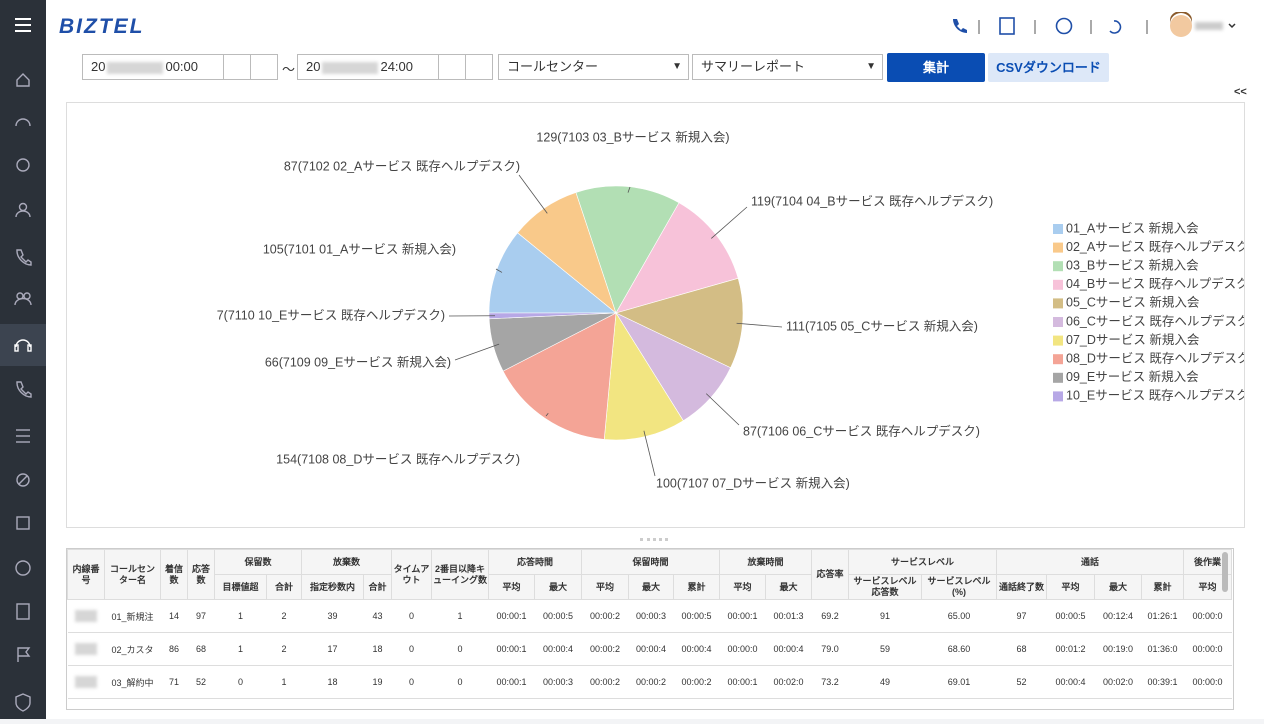  What do you see at coordinates (1181, 26) in the screenshot?
I see `avatar` at bounding box center [1181, 26].